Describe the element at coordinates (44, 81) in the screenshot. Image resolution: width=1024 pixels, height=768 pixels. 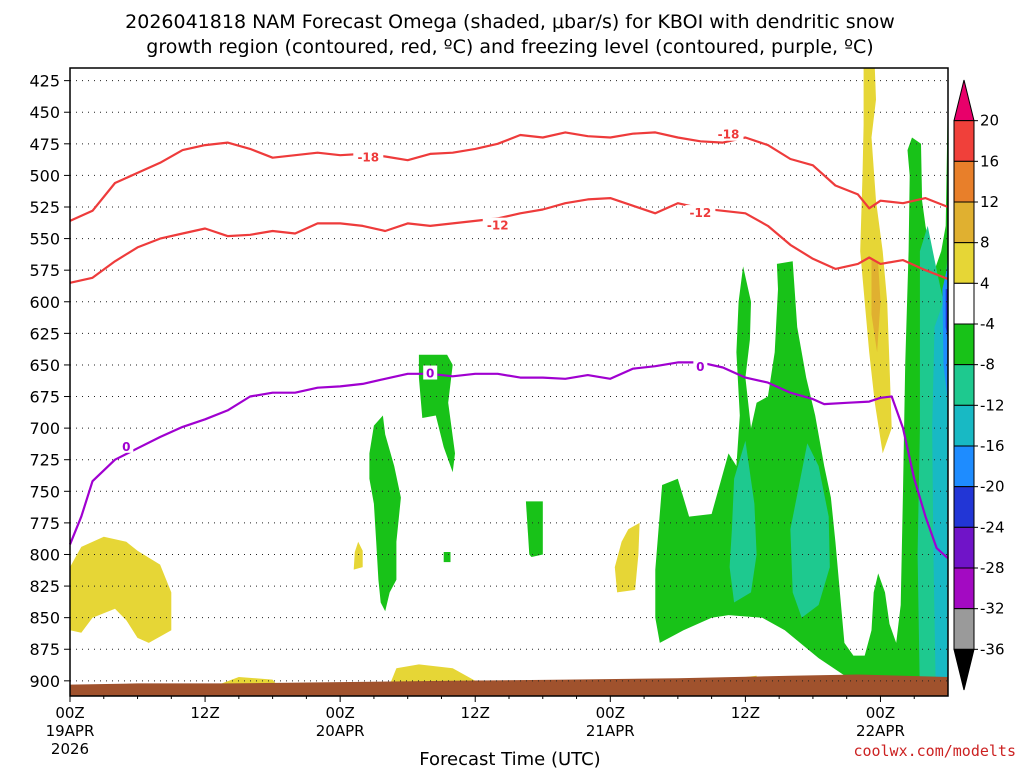
I see `ytick-label-425: 425` at that location.